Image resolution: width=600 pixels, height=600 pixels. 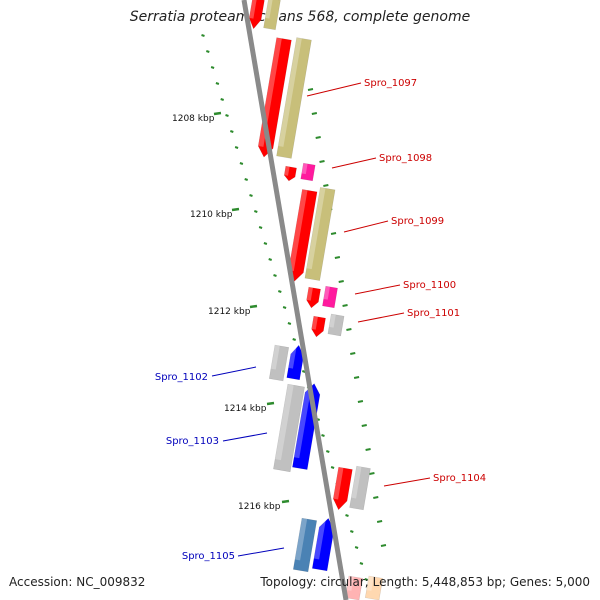 What do you see at coordinates (259, 507) in the screenshot?
I see `scale-label: 1216 kbp` at bounding box center [259, 507].